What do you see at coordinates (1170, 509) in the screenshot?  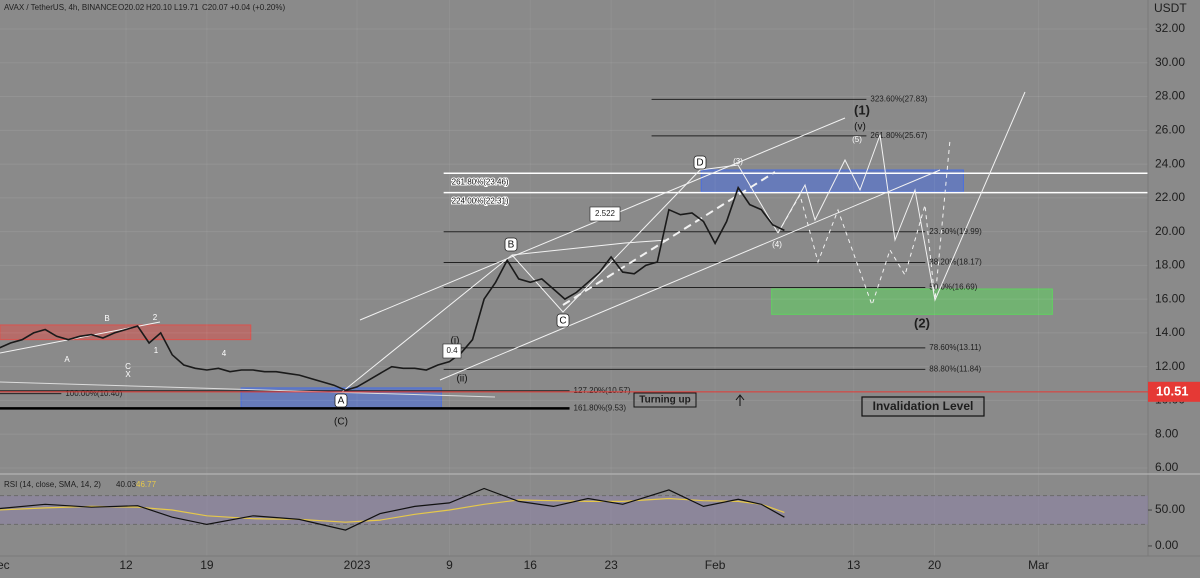 I see `rsi-tick-label: 50.00` at bounding box center [1170, 509].